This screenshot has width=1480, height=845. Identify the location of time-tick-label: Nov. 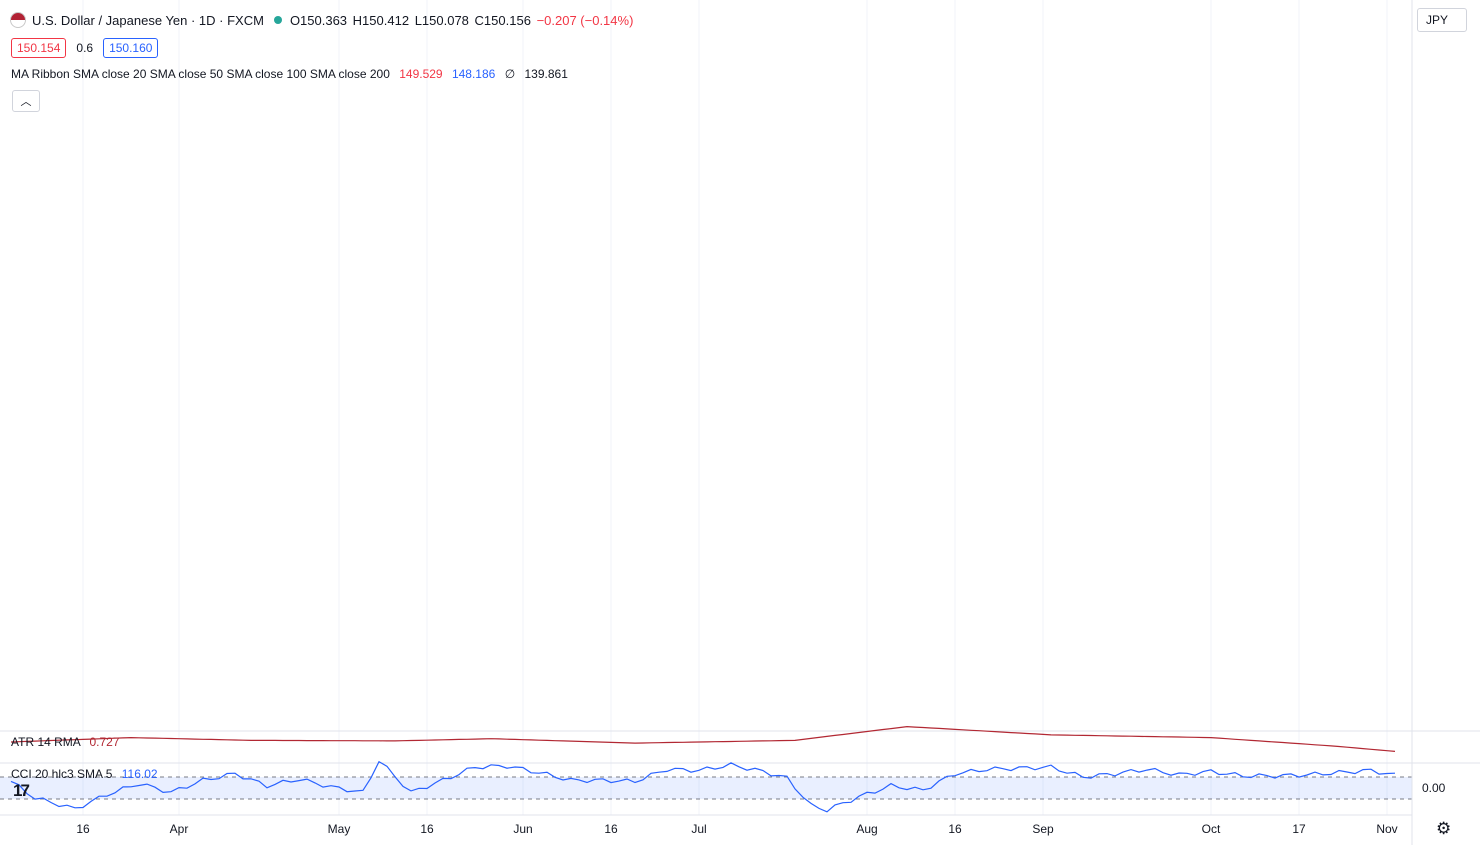
(1386, 829).